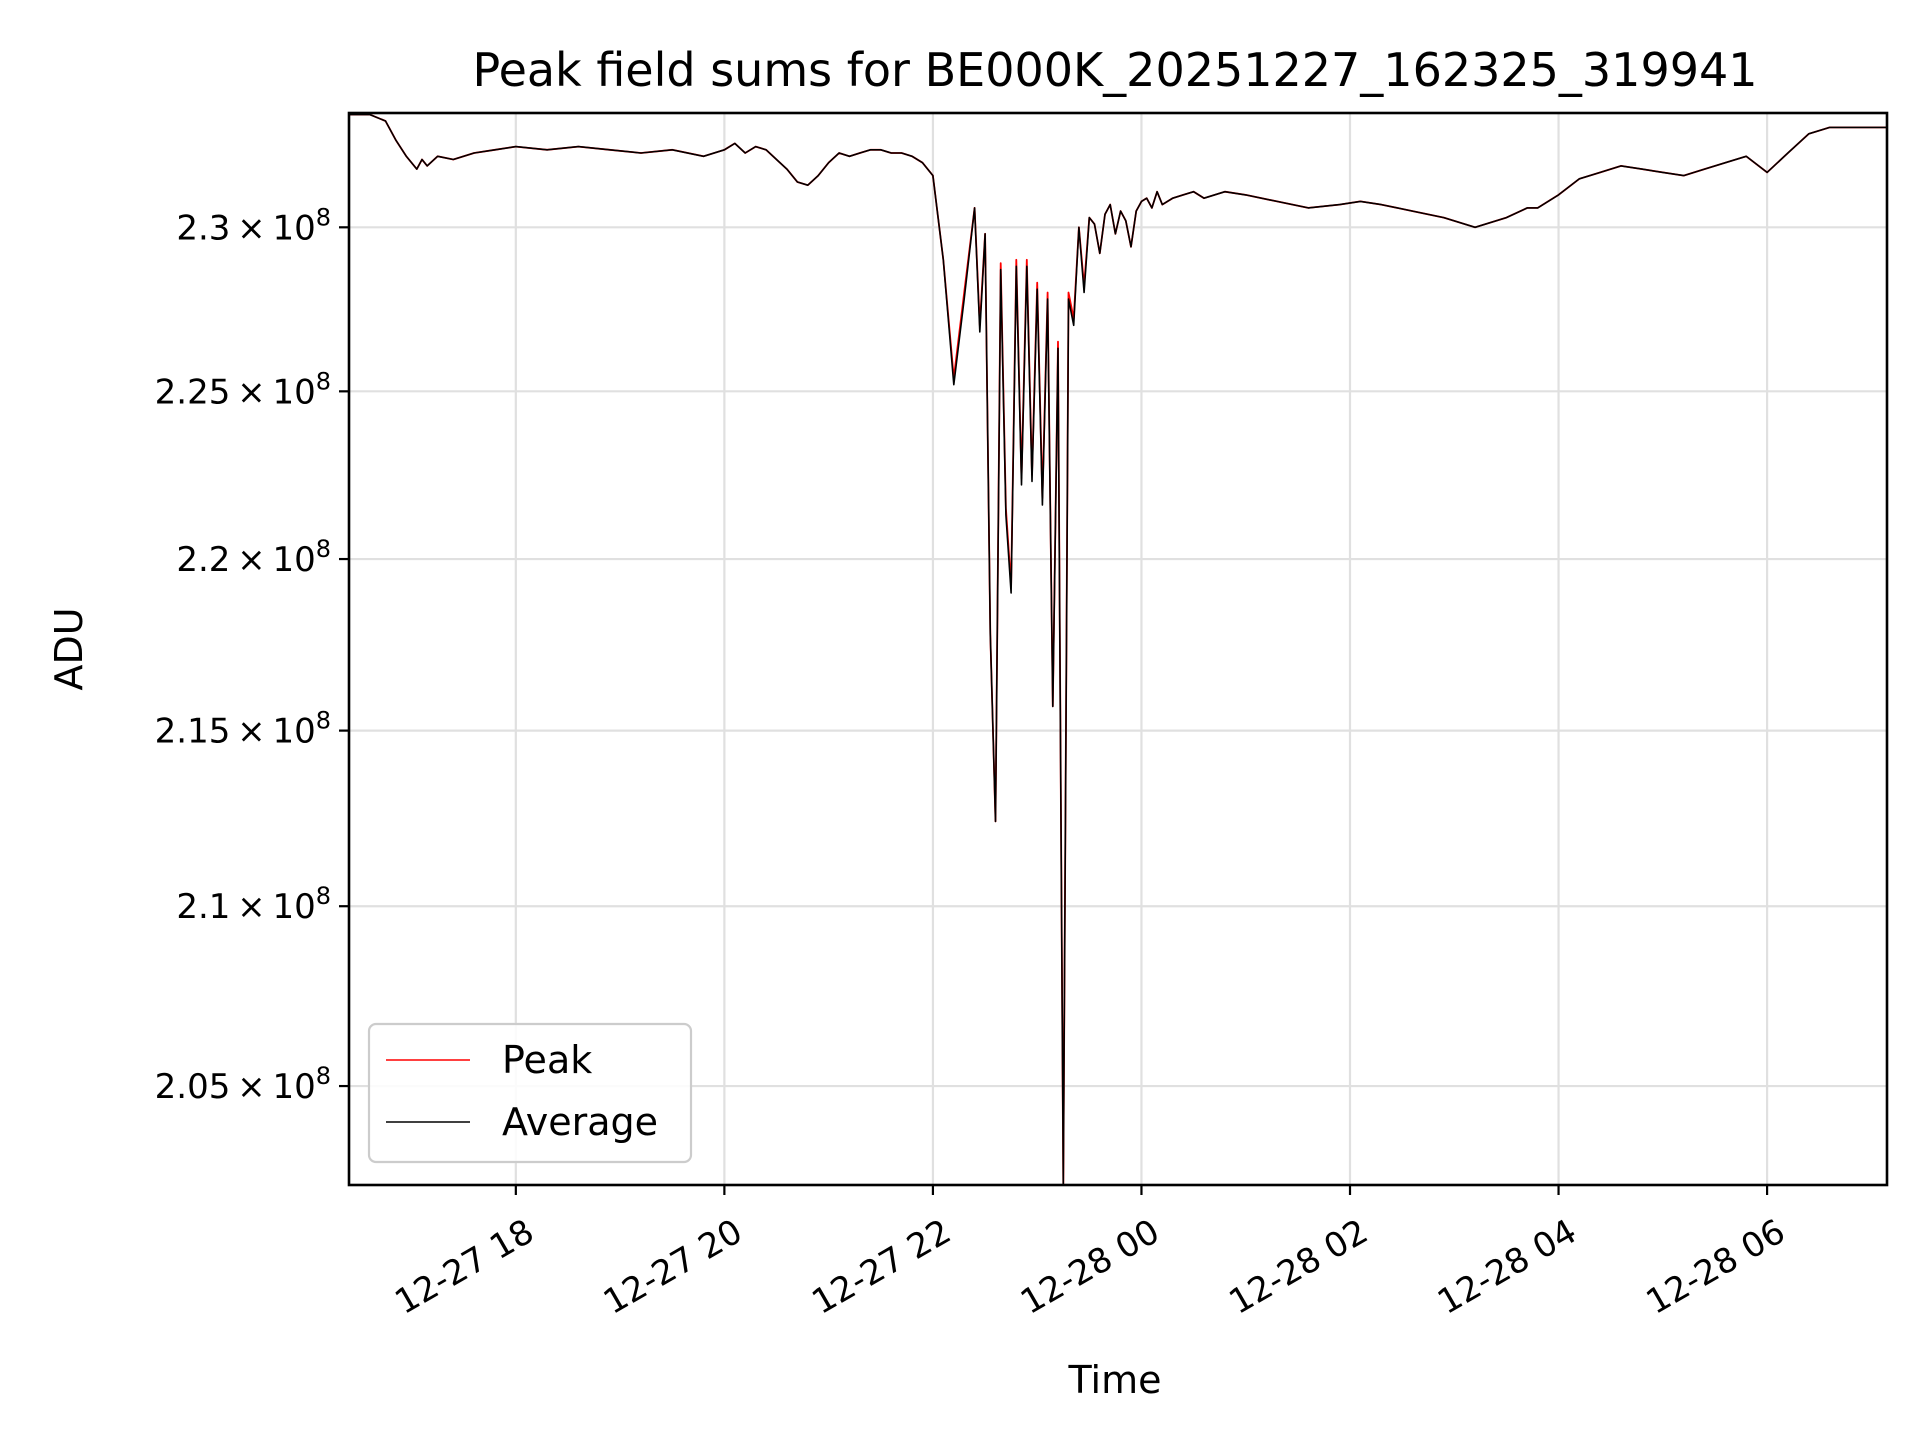  Describe the element at coordinates (580, 1122) in the screenshot. I see `legend-label-average: Average` at that location.